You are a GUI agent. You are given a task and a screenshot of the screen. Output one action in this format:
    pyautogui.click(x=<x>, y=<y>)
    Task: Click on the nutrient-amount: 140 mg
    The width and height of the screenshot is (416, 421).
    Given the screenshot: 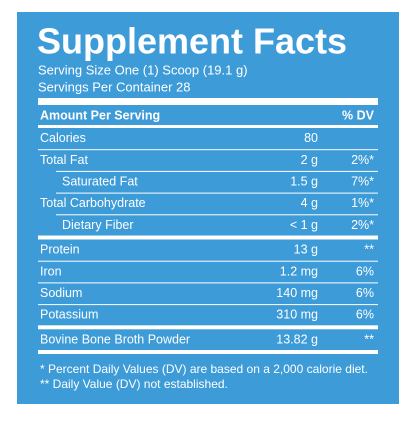 What is the action you would take?
    pyautogui.click(x=297, y=293)
    